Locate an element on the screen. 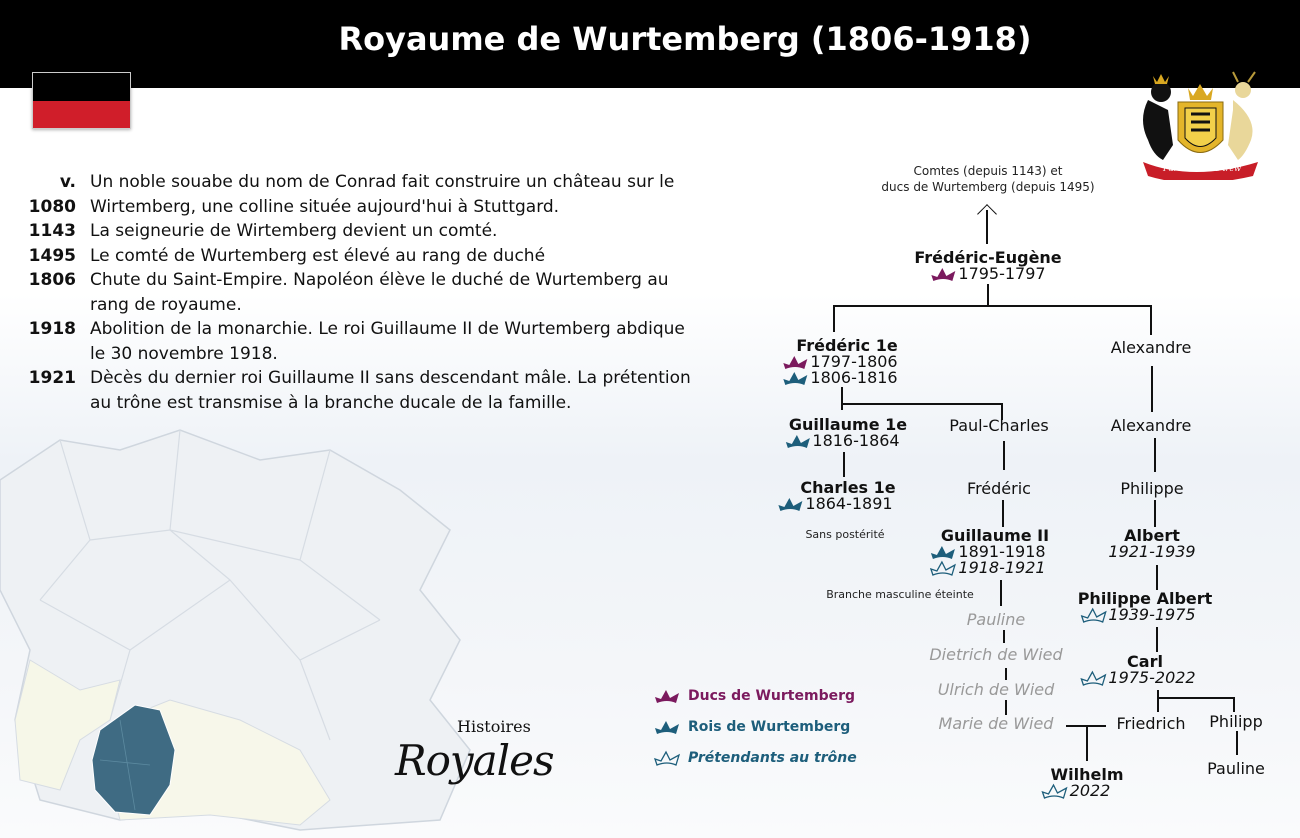 The image size is (1300, 838). arrow-up-icon is located at coordinates (987, 214).